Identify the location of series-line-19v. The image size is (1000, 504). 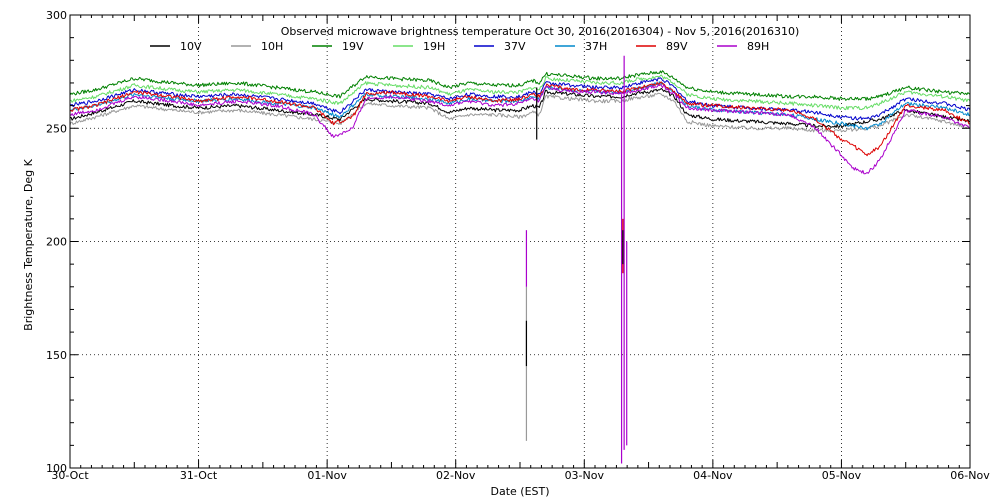
(520, 85).